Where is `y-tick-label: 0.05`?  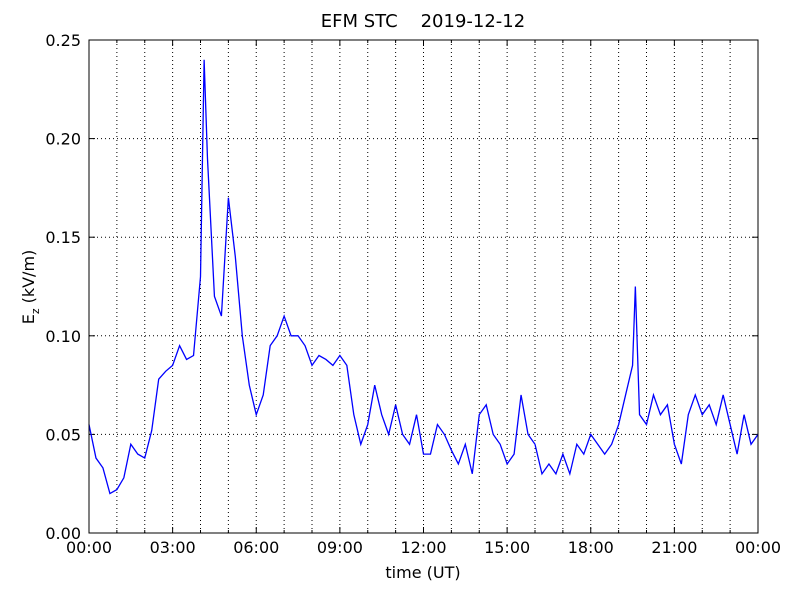
y-tick-label: 0.05 is located at coordinates (63, 434).